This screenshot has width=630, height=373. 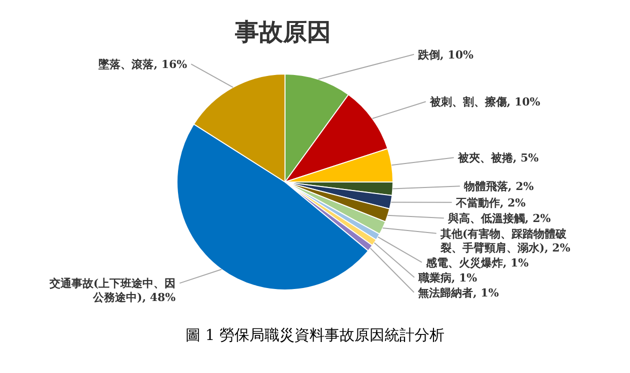 I want to click on slice-label: 不當動作, 2%, so click(x=490, y=203).